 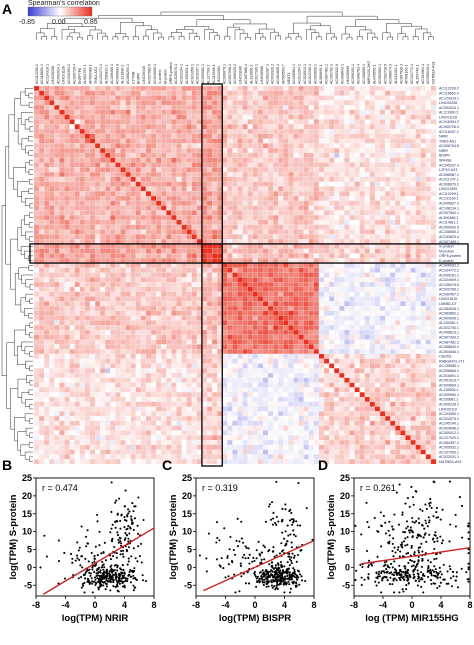 I want to click on dendrogram-branch, so click(x=345, y=36).